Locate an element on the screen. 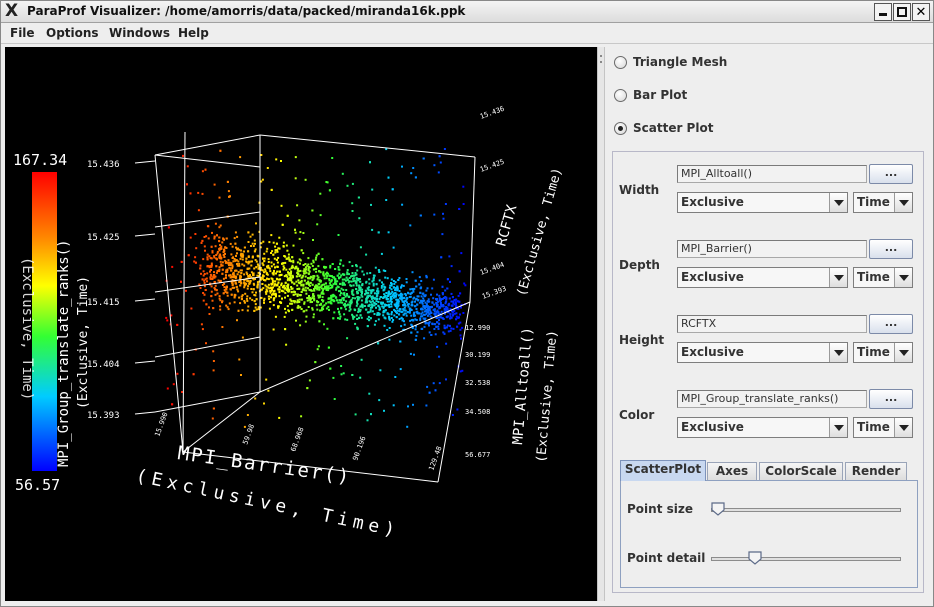 This screenshot has height=607, width=934. color-unit-select: Time is located at coordinates (883, 427).